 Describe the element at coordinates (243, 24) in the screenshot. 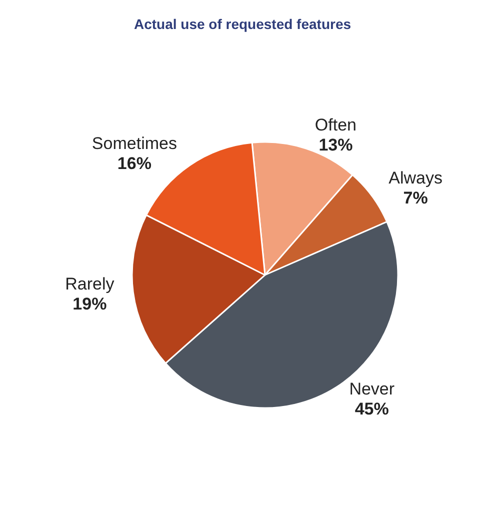

I see `chart-title: Actual use of requested features` at that location.